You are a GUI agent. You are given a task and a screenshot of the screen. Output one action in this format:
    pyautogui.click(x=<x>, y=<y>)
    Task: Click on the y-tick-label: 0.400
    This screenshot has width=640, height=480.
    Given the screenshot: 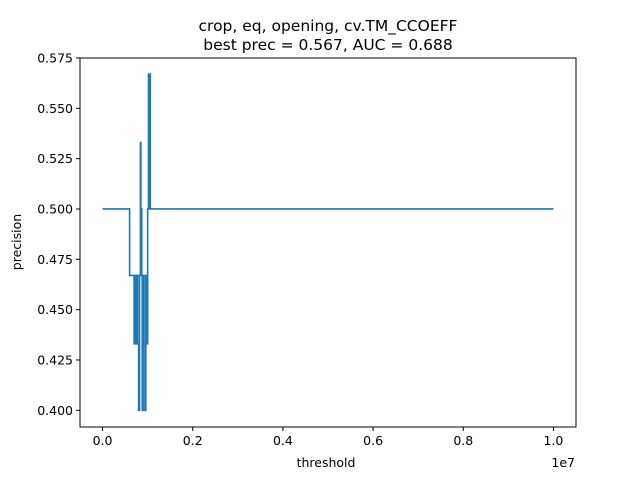 What is the action you would take?
    pyautogui.click(x=55, y=410)
    